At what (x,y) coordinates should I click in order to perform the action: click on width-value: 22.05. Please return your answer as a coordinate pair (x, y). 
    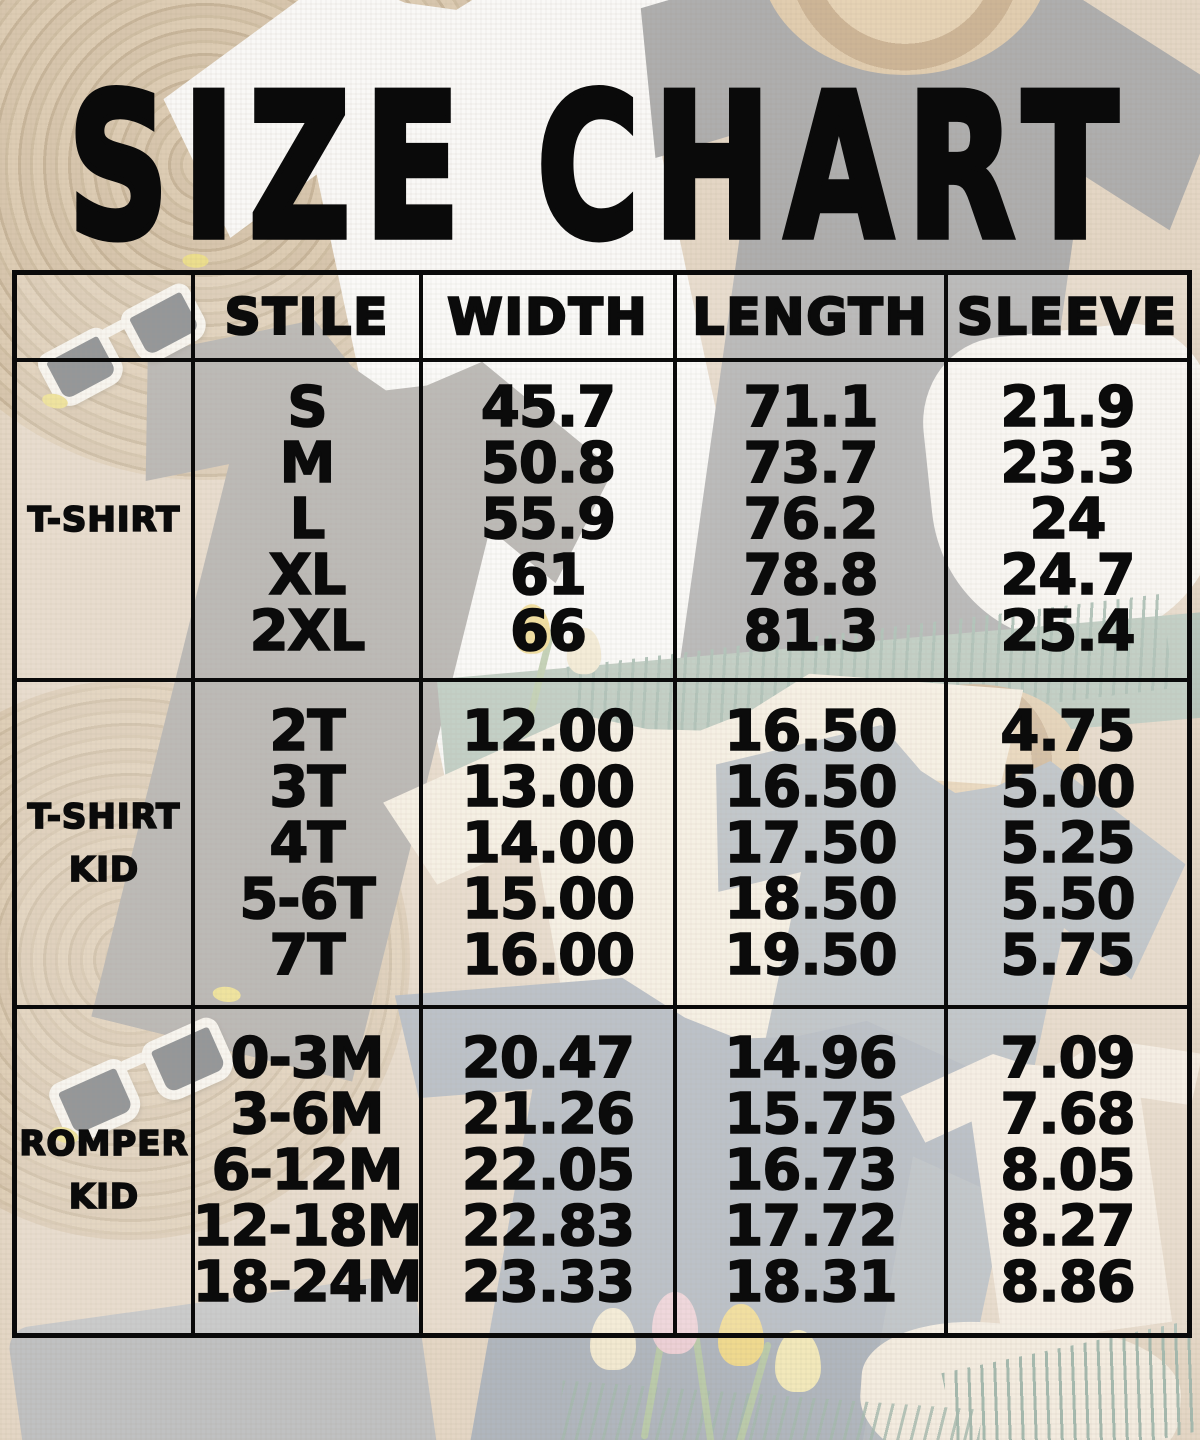
    Looking at the image, I should click on (548, 1170).